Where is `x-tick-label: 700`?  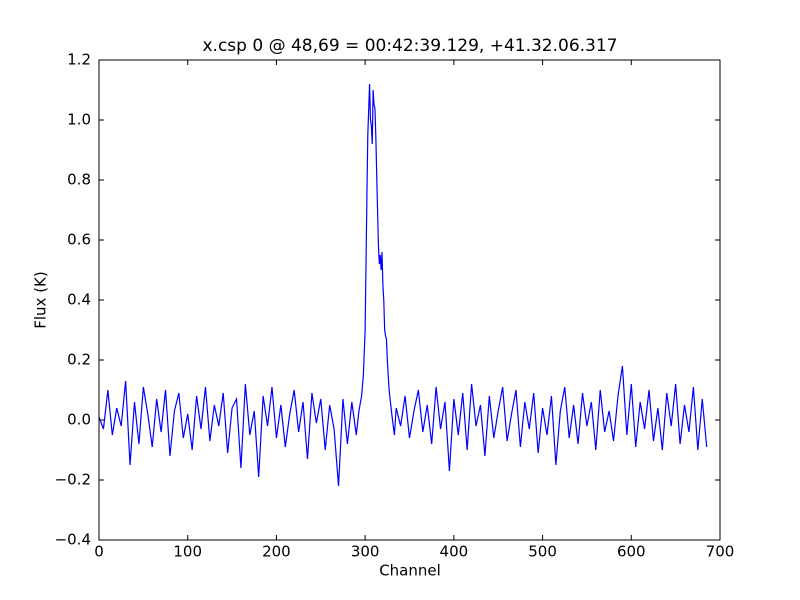
x-tick-label: 700 is located at coordinates (720, 552).